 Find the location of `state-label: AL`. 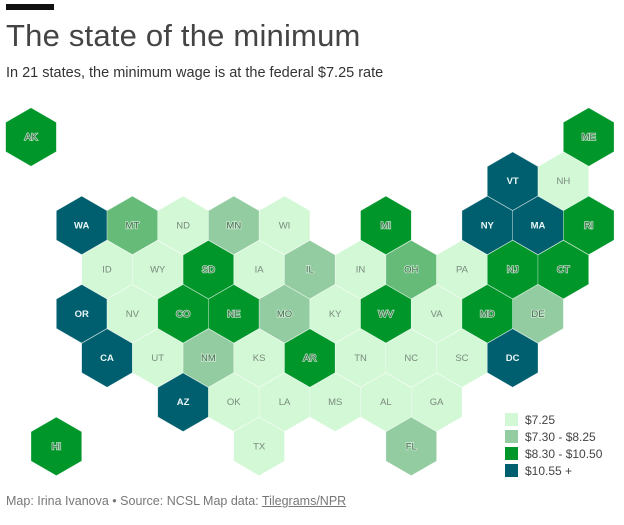

state-label: AL is located at coordinates (386, 402).